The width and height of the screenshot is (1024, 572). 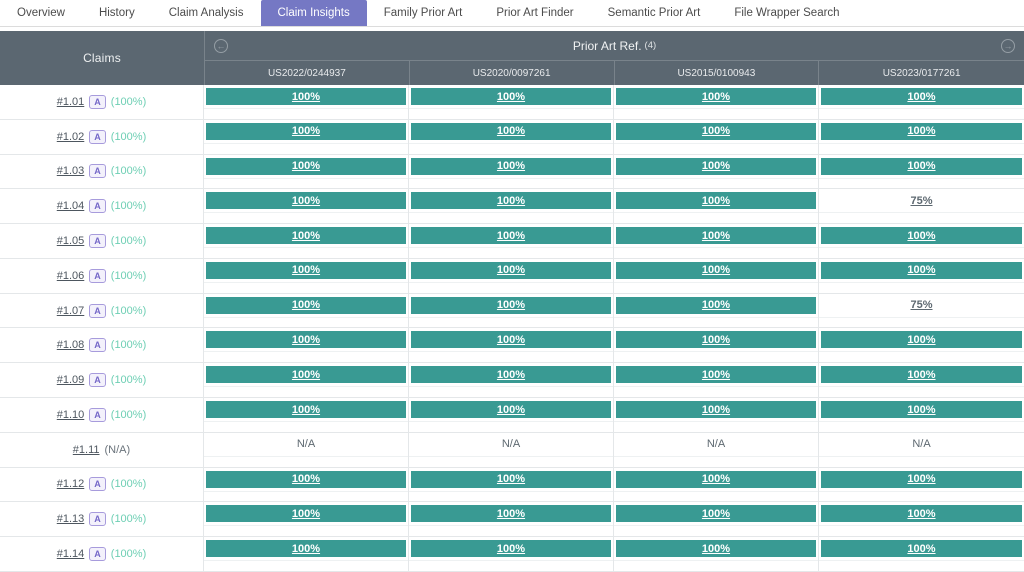 I want to click on claim-link: #1.04, so click(x=70, y=206).